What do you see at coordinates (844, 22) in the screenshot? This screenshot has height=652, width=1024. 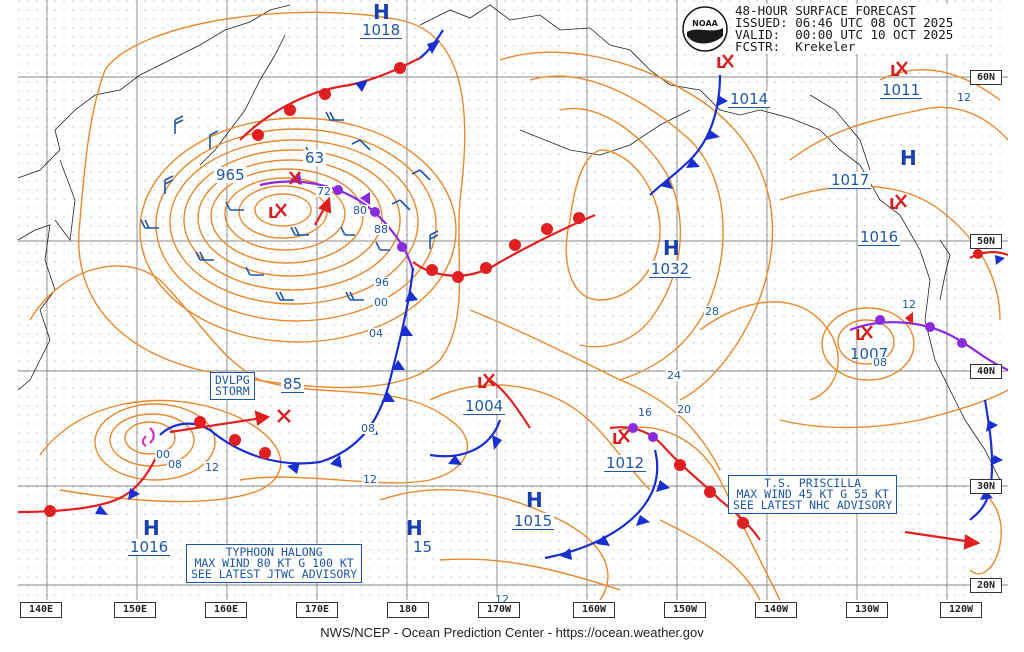 I see `header-issued: ISSUED: 06:46 UTC 08 OCT 2025` at bounding box center [844, 22].